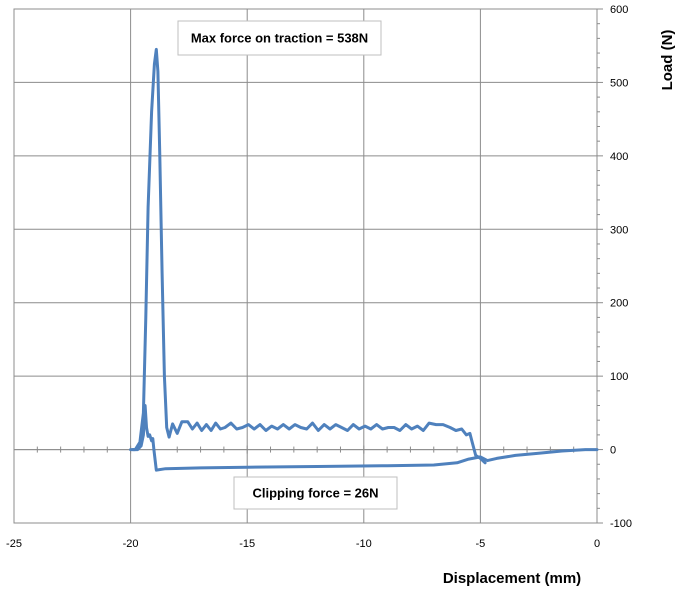  I want to click on x-tick-label: -5, so click(481, 544).